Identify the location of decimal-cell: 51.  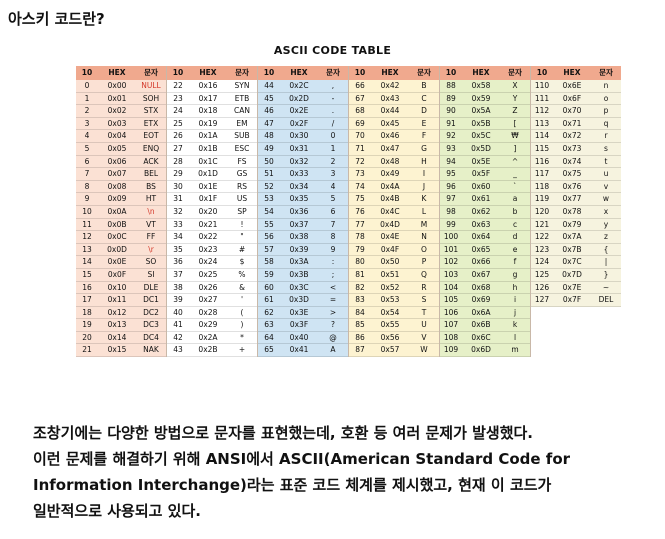
(269, 174).